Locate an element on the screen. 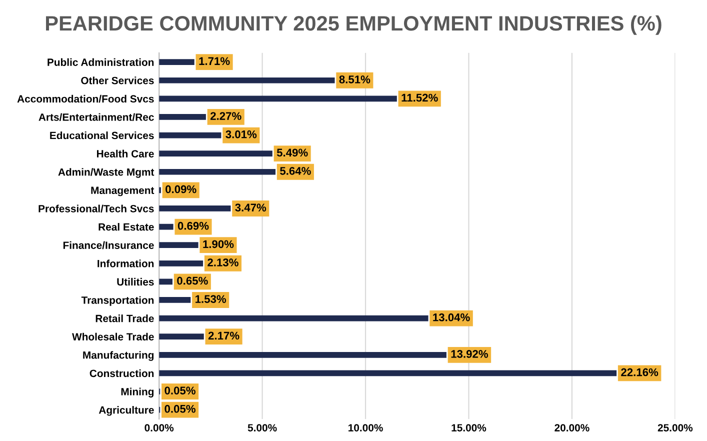  y-tick-label: Construction is located at coordinates (122, 373).